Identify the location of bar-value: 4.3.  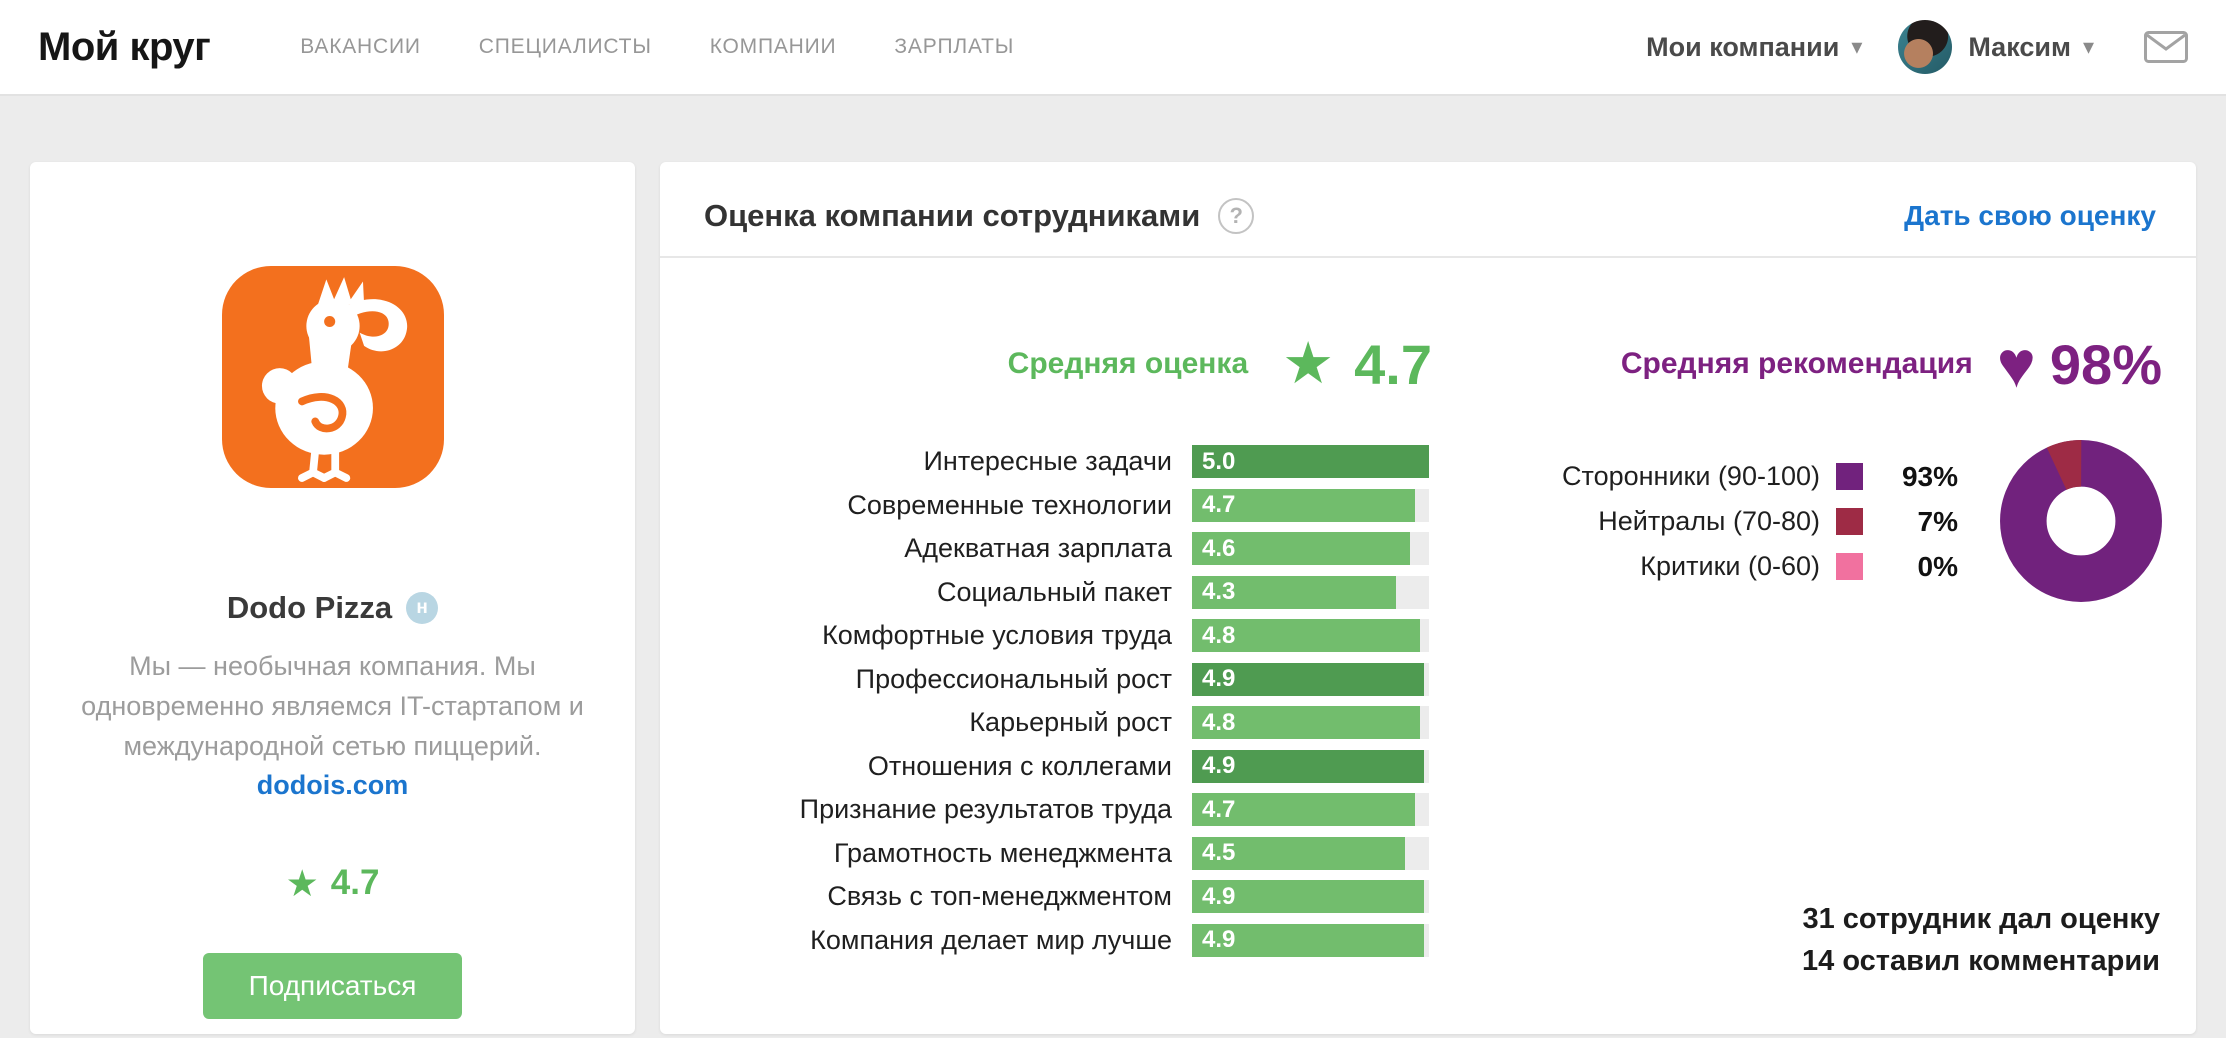
(1219, 592).